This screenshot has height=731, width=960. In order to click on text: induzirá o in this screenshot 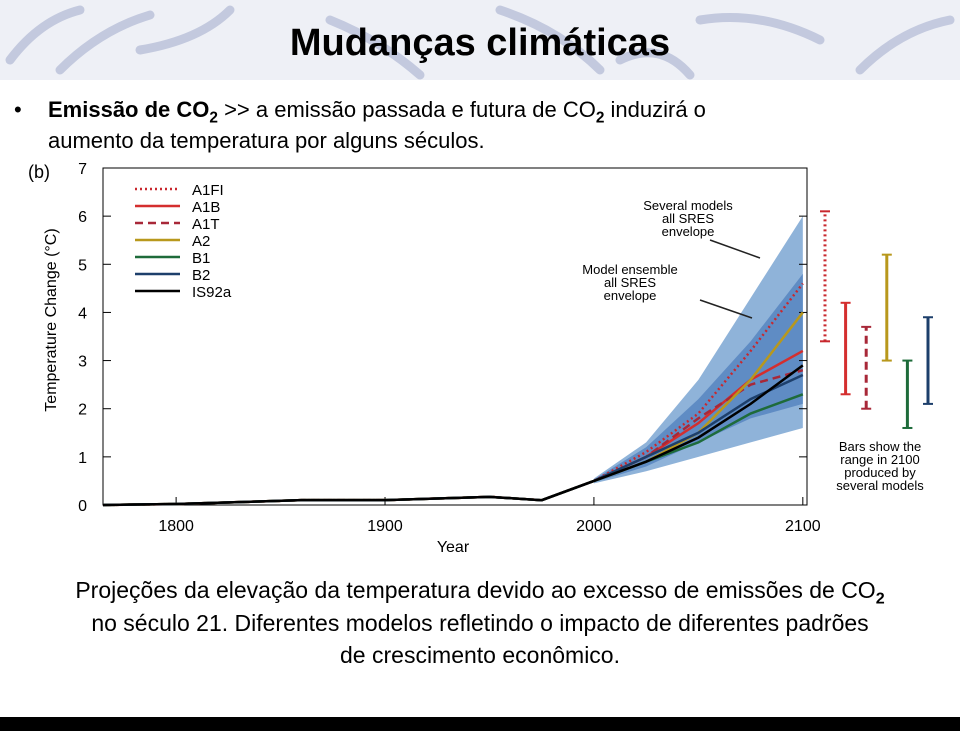, I will do `click(655, 109)`.